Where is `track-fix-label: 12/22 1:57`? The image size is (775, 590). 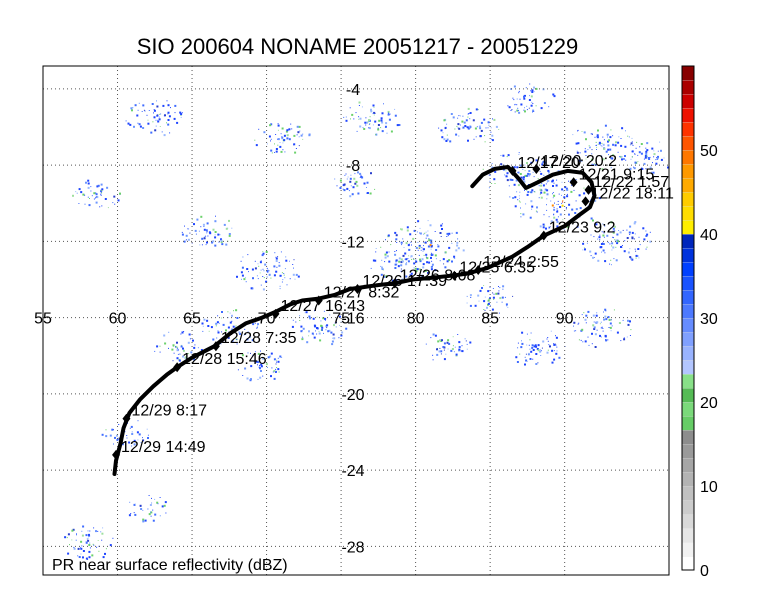 track-fix-label: 12/22 1:57 is located at coordinates (632, 182).